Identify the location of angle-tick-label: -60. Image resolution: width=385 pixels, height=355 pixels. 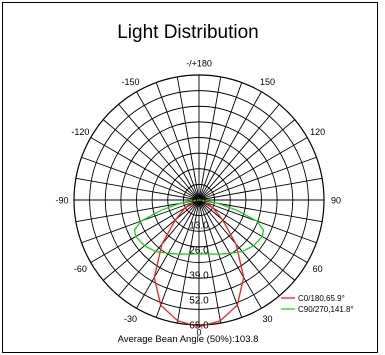
(80, 269).